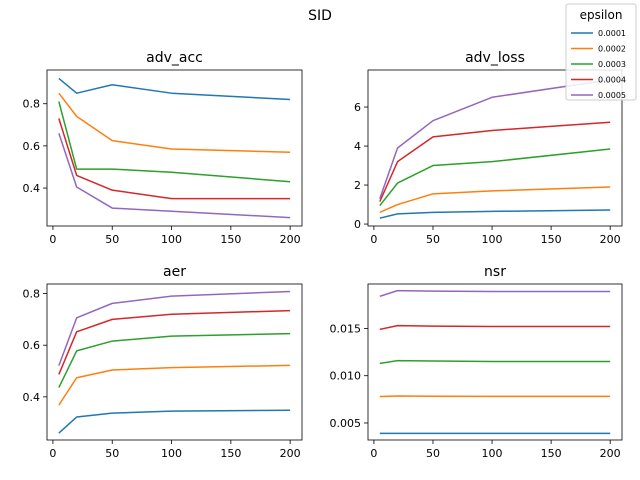 Image resolution: width=640 pixels, height=480 pixels. Describe the element at coordinates (357, 107) in the screenshot. I see `y-tick-label: 6` at that location.